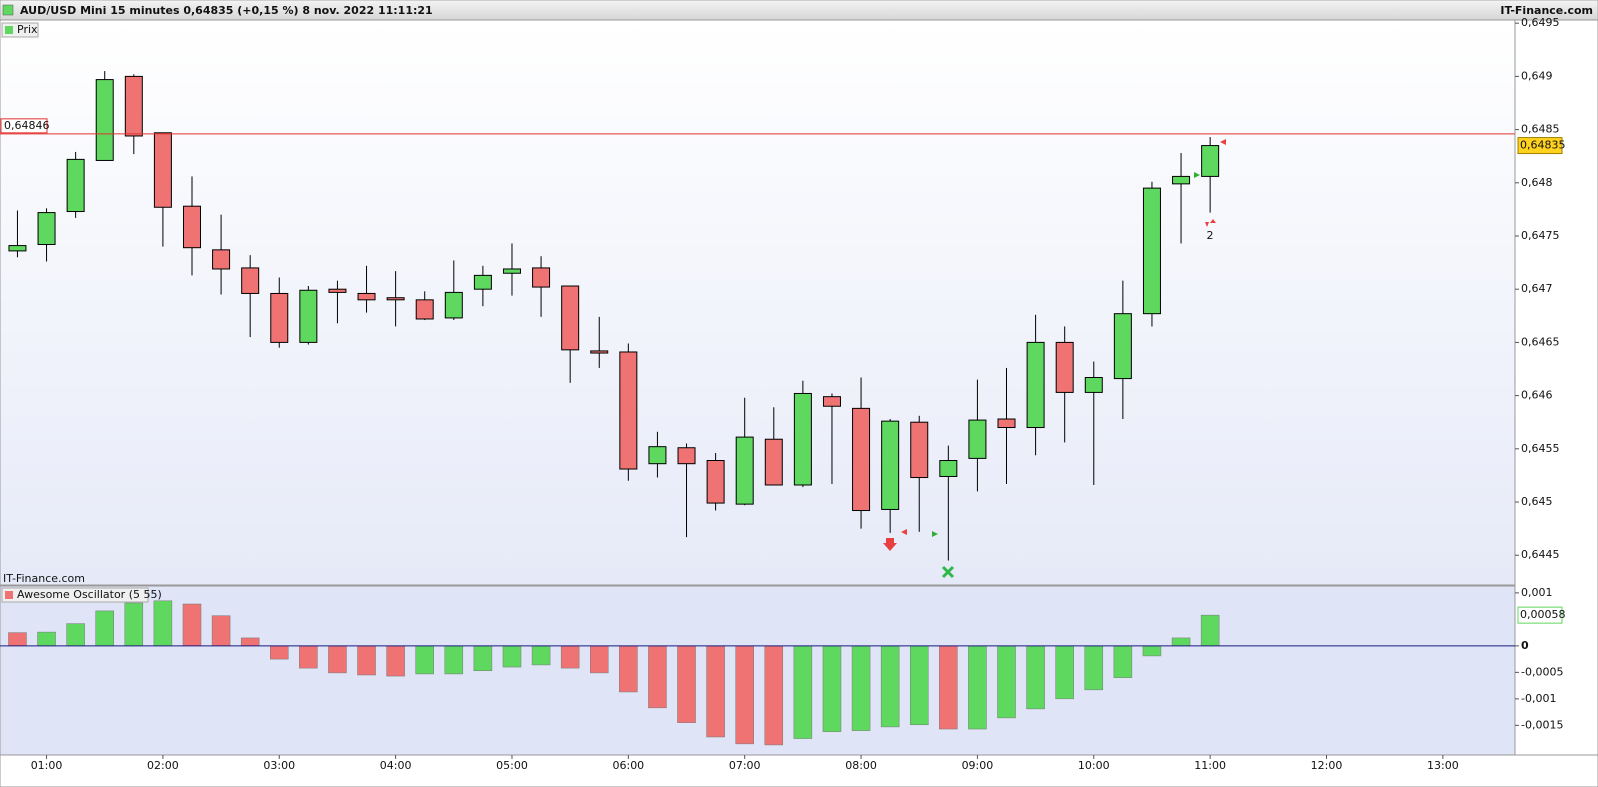 The height and width of the screenshot is (787, 1598). Describe the element at coordinates (1542, 724) in the screenshot. I see `y-tick-label: -0,0015` at that location.